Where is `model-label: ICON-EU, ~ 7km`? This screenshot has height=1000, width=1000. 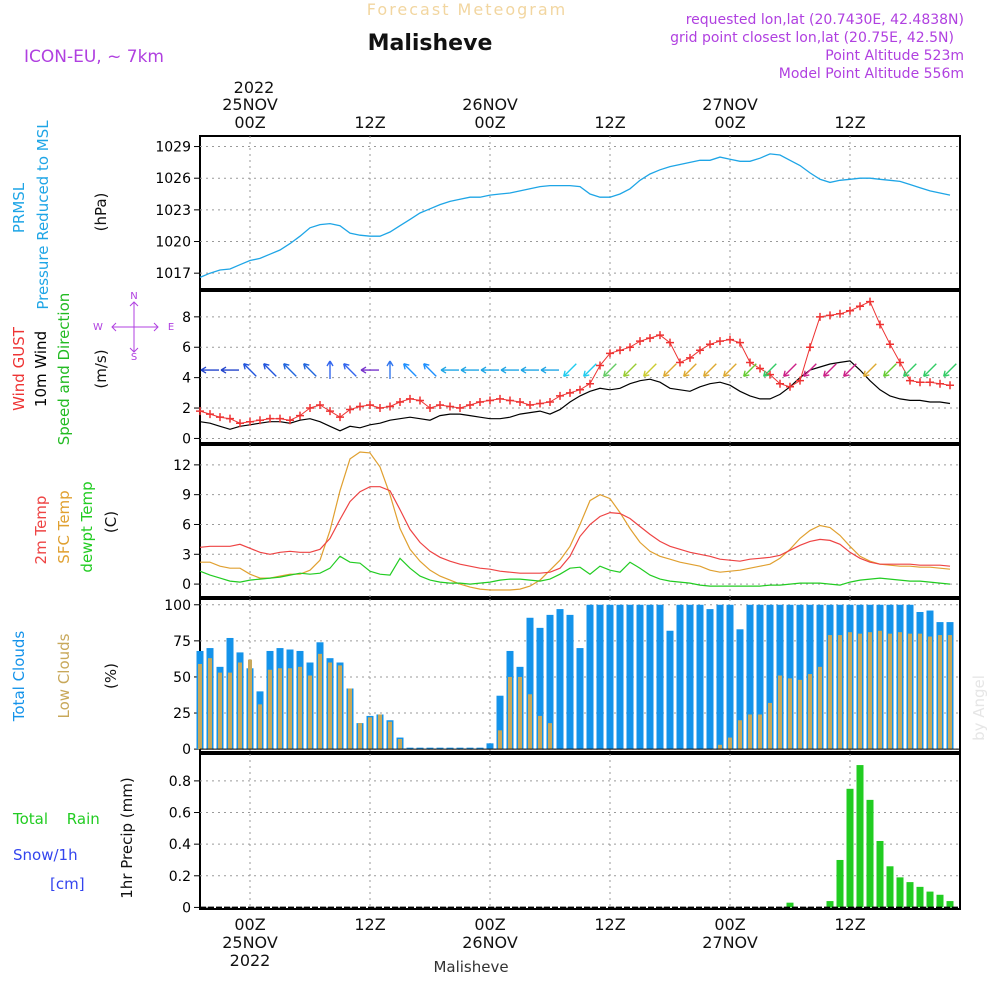
model-label: ICON-EU, ~ 7km is located at coordinates (94, 57).